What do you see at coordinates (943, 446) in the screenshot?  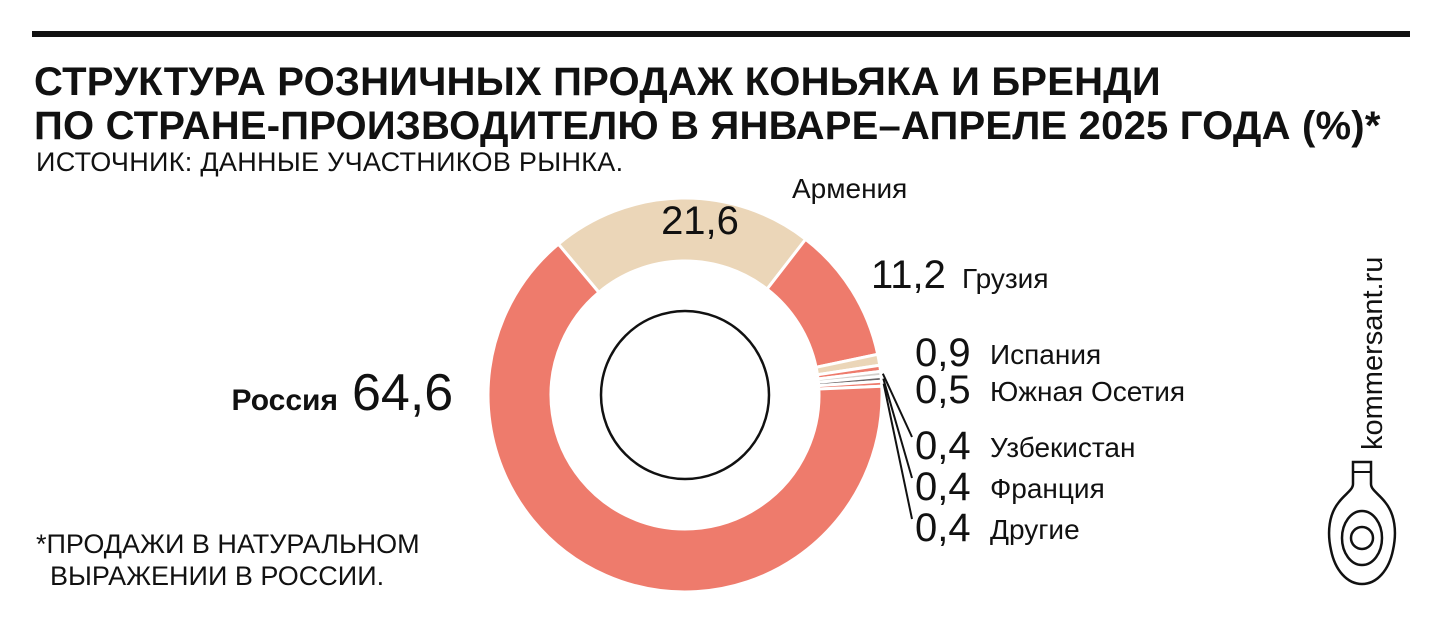 I see `value-label-uzbekistan: 0,4` at bounding box center [943, 446].